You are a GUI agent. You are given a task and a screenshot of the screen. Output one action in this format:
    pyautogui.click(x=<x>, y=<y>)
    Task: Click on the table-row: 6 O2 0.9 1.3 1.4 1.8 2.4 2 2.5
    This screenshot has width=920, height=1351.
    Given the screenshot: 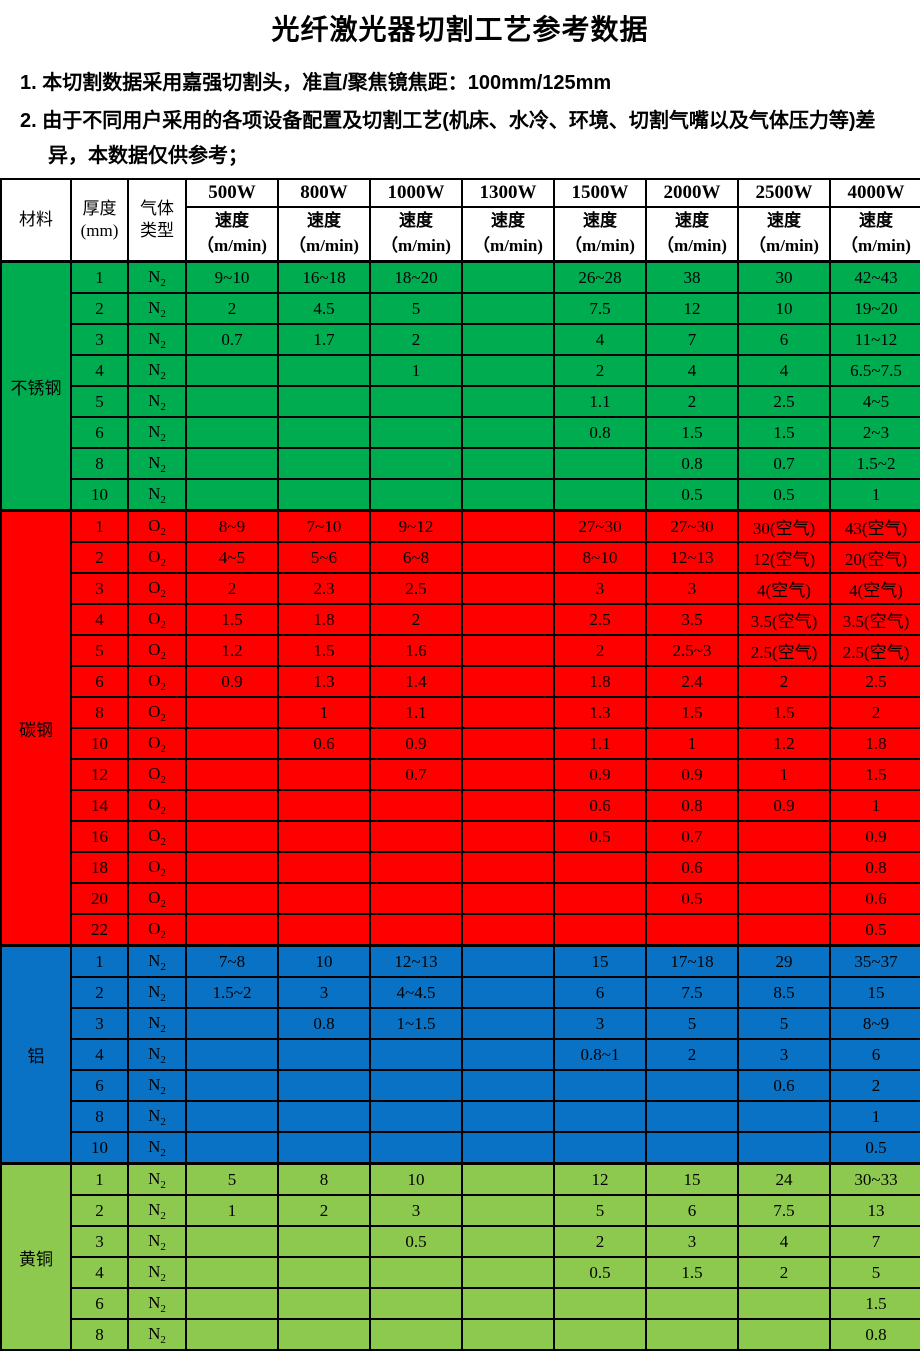 What is the action you would take?
    pyautogui.click(x=460, y=681)
    